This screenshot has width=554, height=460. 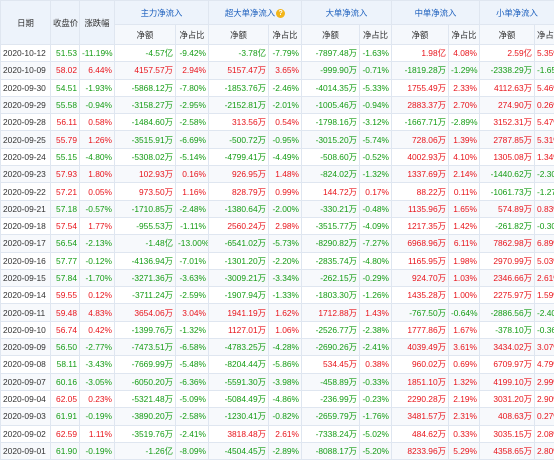 I want to click on cell-change: 0.58%, so click(x=97, y=122).